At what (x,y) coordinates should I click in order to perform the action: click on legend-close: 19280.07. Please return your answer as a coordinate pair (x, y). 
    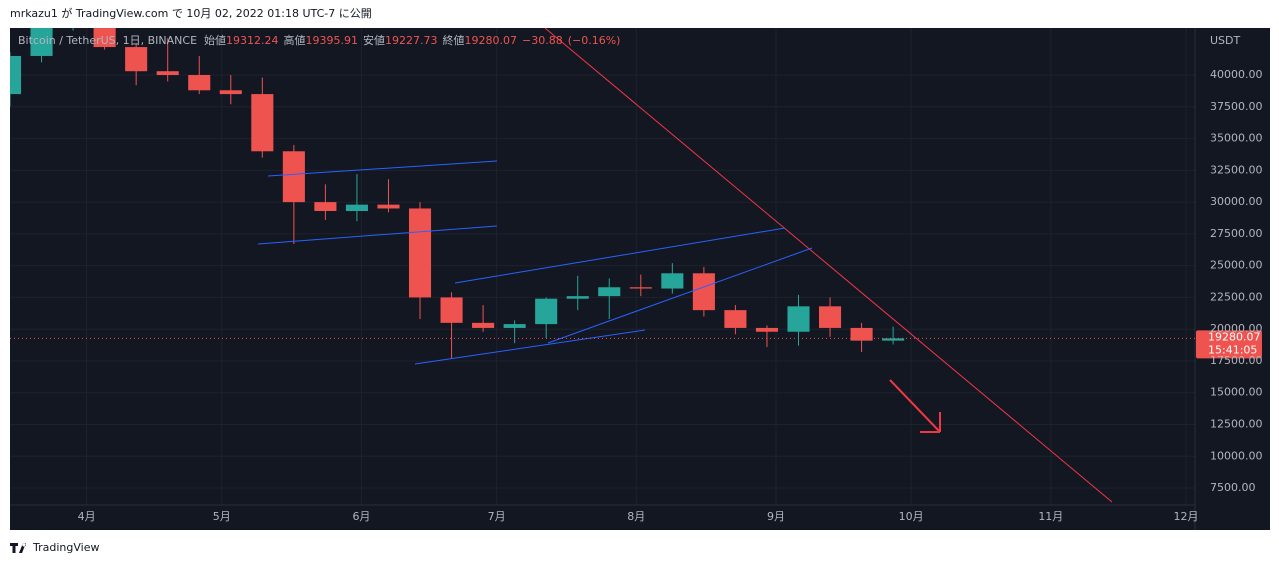
    Looking at the image, I should click on (491, 40).